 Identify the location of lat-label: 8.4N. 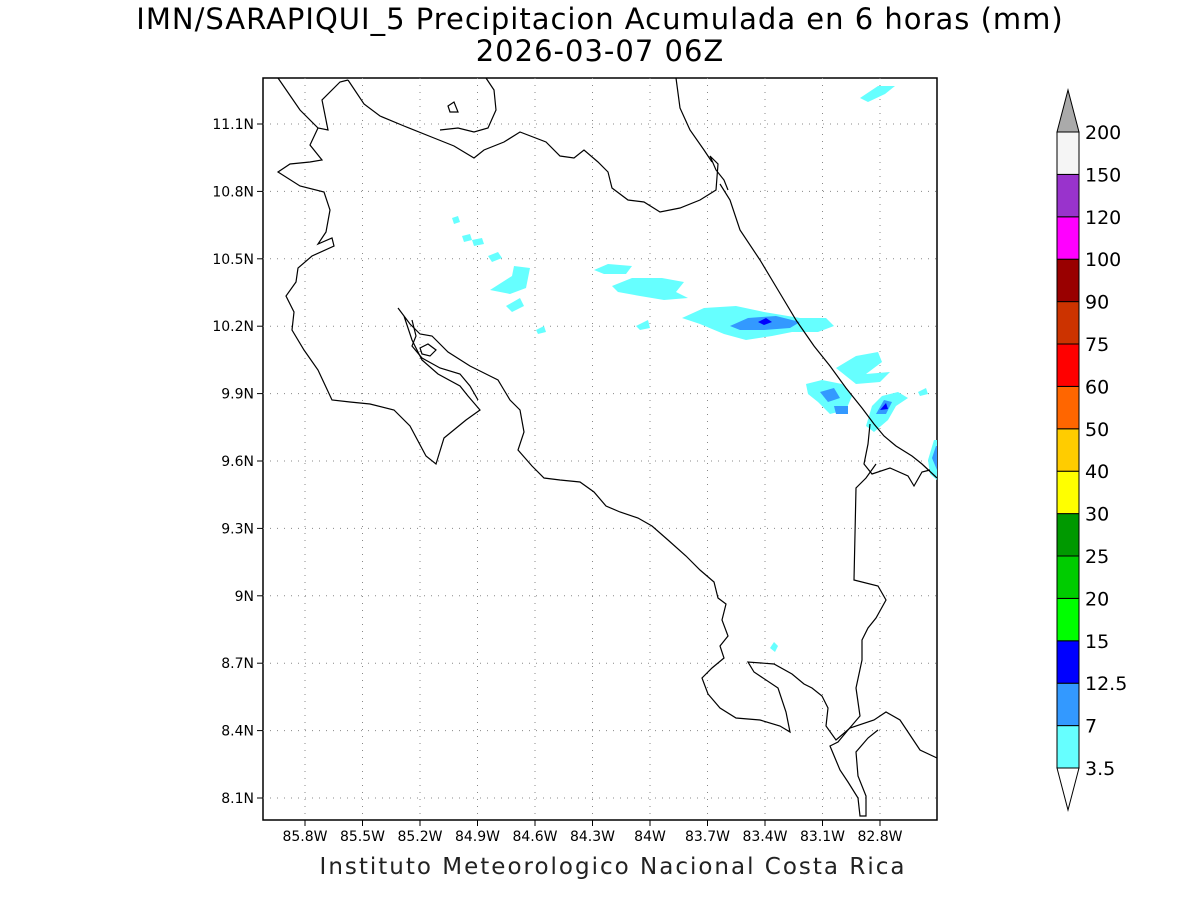
(237, 732).